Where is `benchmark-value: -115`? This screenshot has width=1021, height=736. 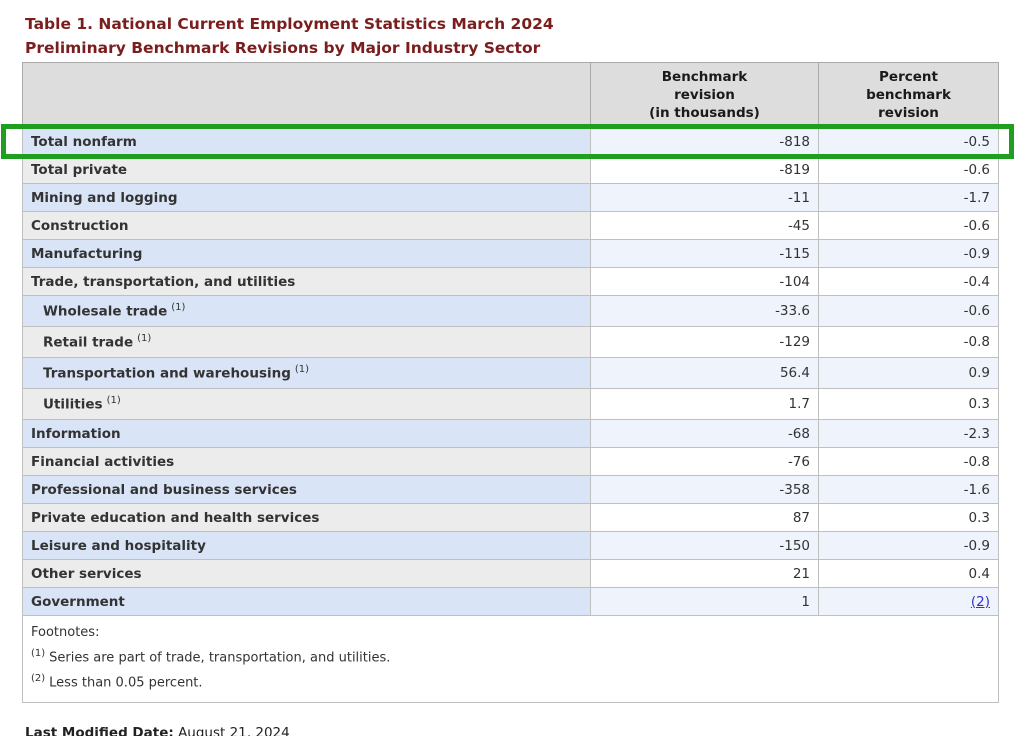
benchmark-value: -115 is located at coordinates (704, 253).